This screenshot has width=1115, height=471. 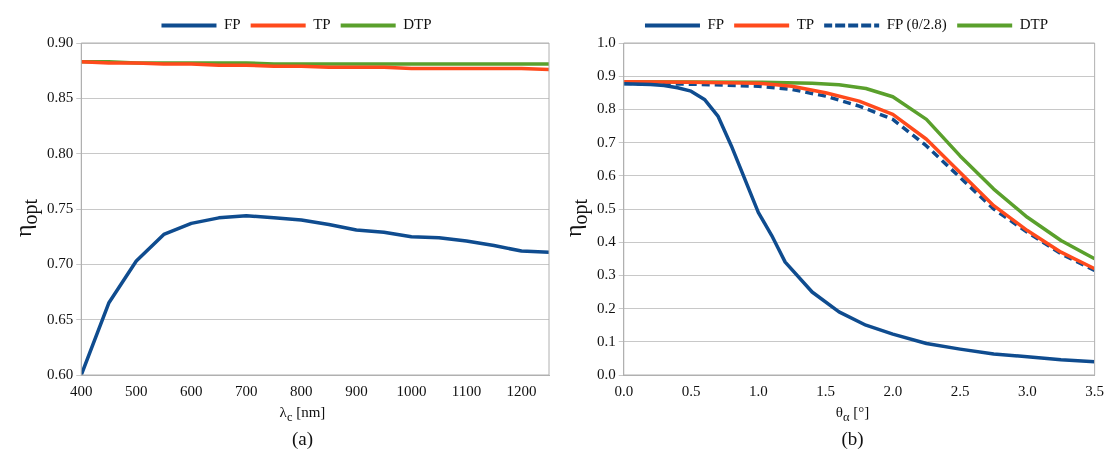 I want to click on y-tick-label: 0.0, so click(x=606, y=373).